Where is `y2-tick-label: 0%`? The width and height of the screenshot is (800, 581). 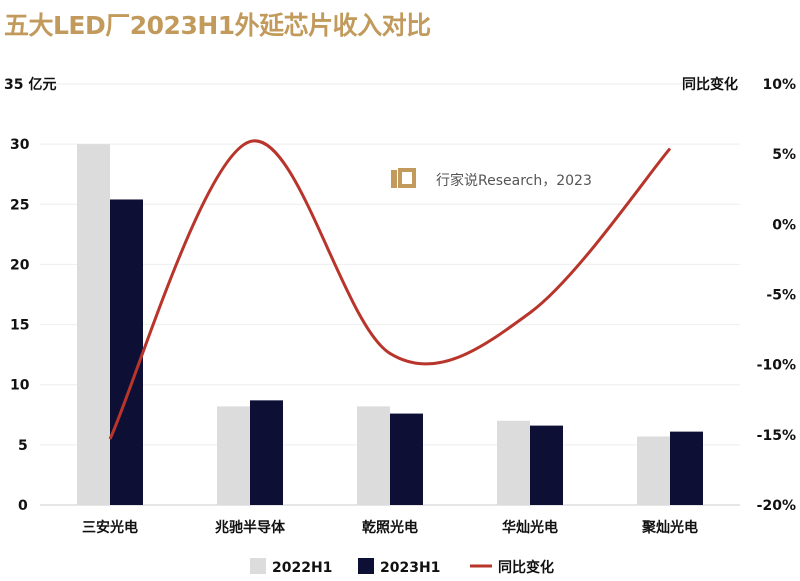 y2-tick-label: 0% is located at coordinates (784, 225).